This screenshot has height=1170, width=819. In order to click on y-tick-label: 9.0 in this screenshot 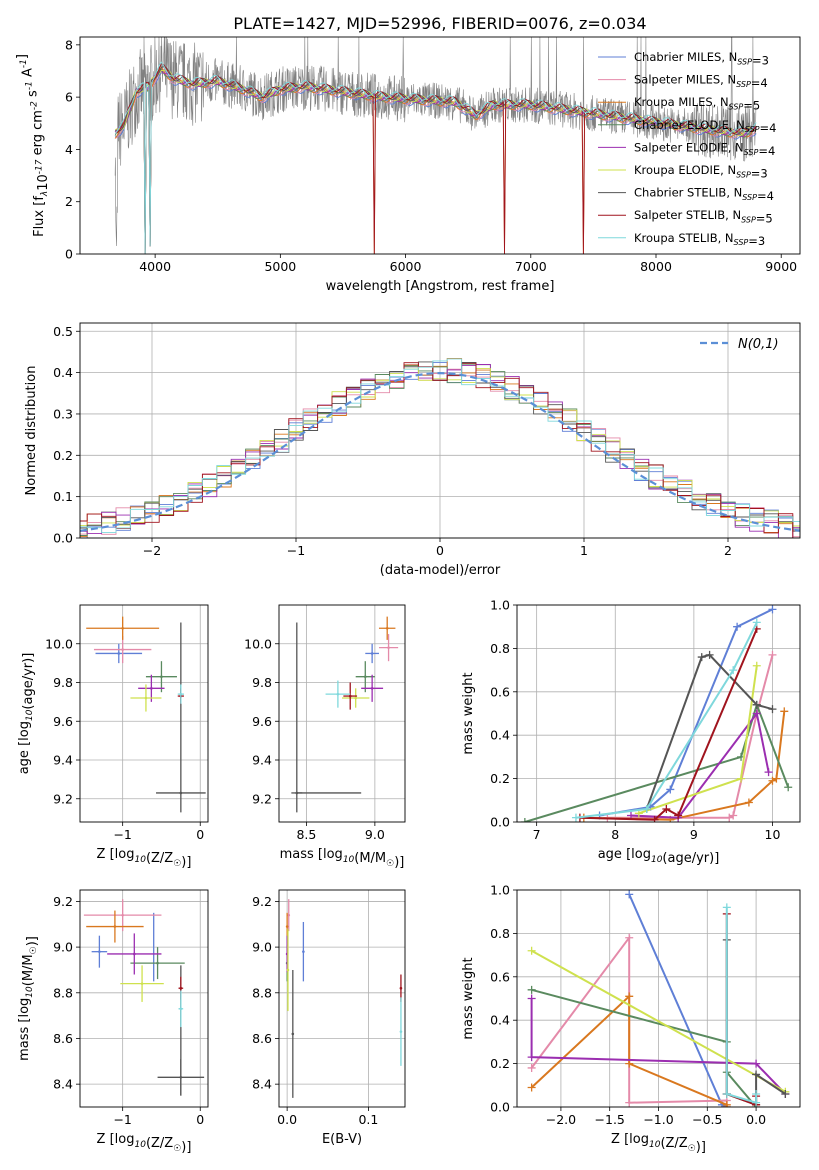, I will do `click(63, 947)`.